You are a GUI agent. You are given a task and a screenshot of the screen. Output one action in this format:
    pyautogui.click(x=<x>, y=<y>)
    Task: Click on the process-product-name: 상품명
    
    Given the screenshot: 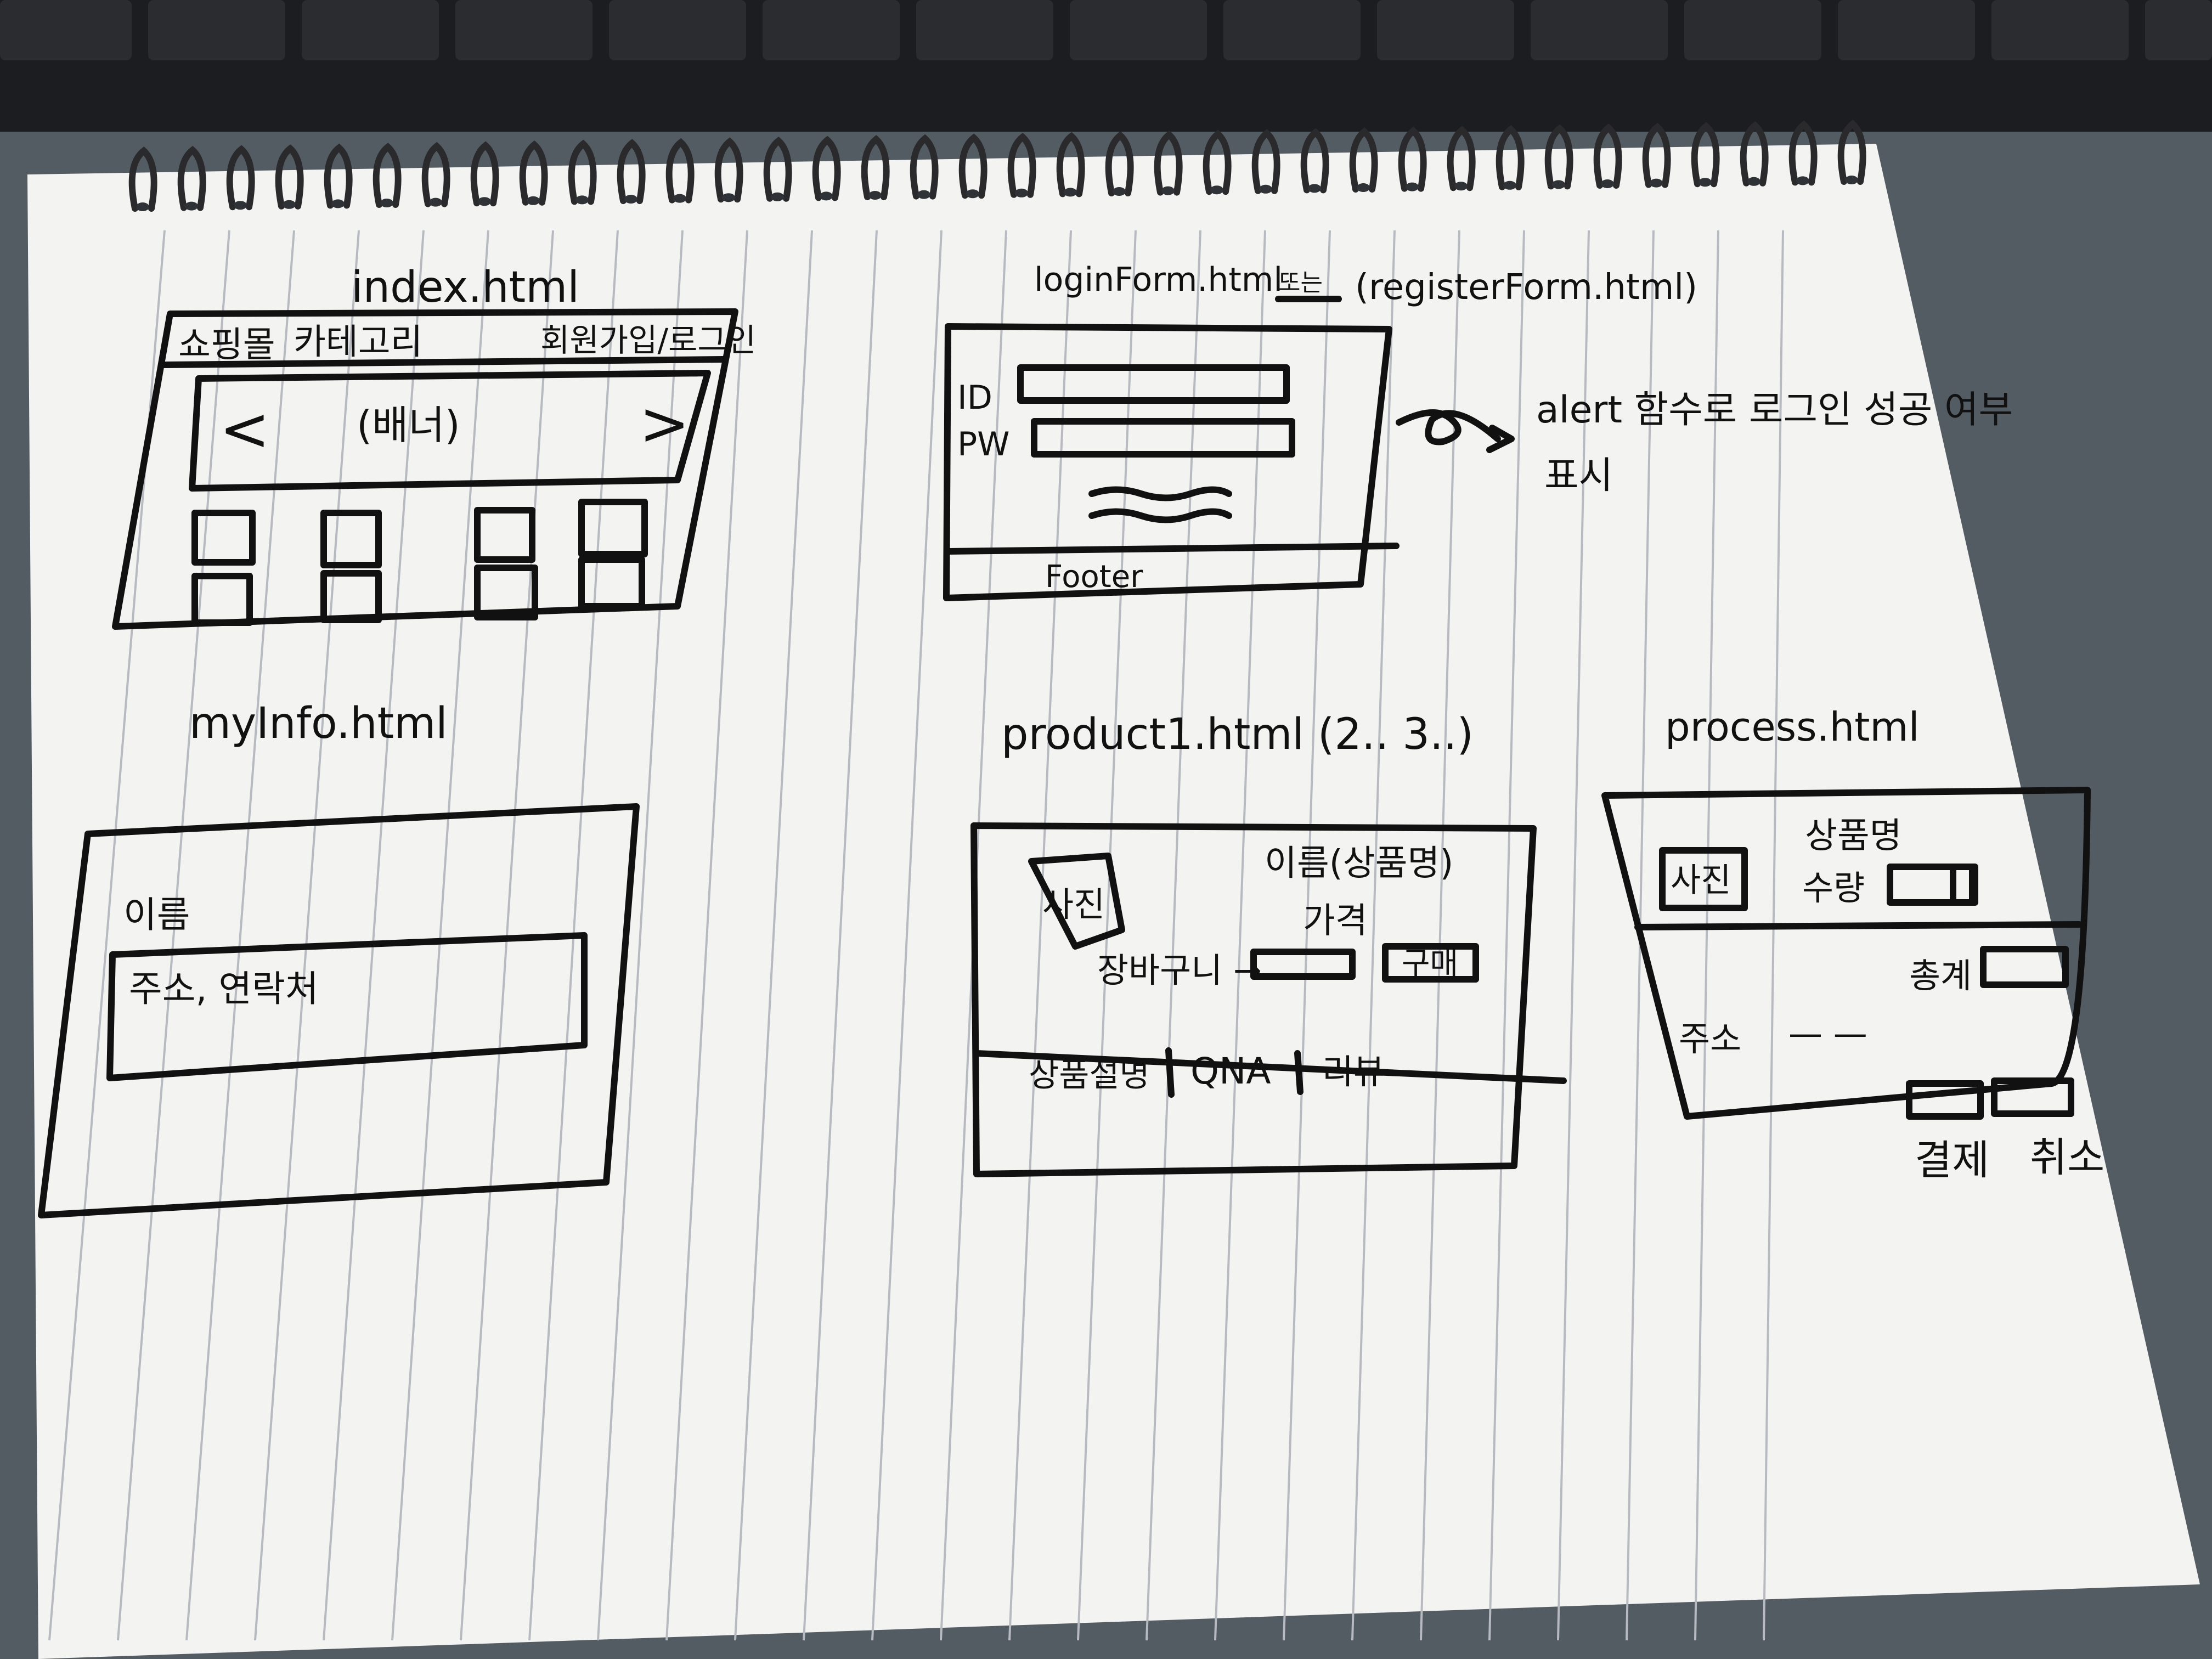 What is the action you would take?
    pyautogui.click(x=1854, y=836)
    